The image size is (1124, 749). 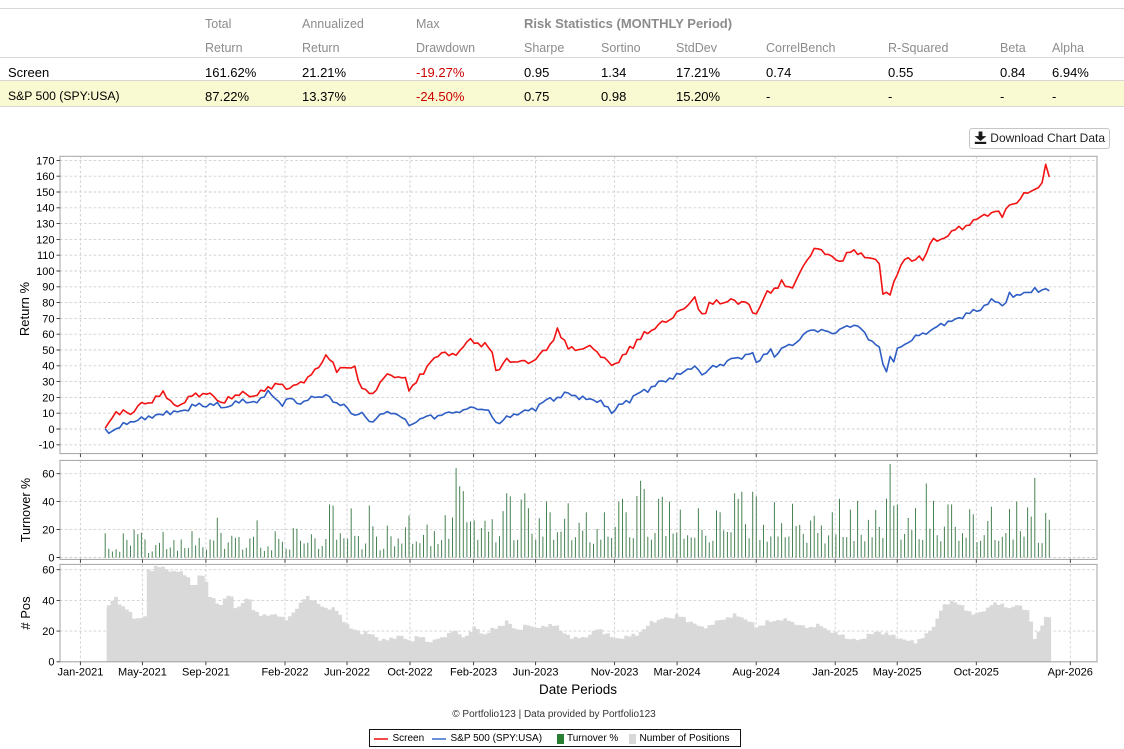 What do you see at coordinates (206, 673) in the screenshot?
I see `svg-text: Sep-2021` at bounding box center [206, 673].